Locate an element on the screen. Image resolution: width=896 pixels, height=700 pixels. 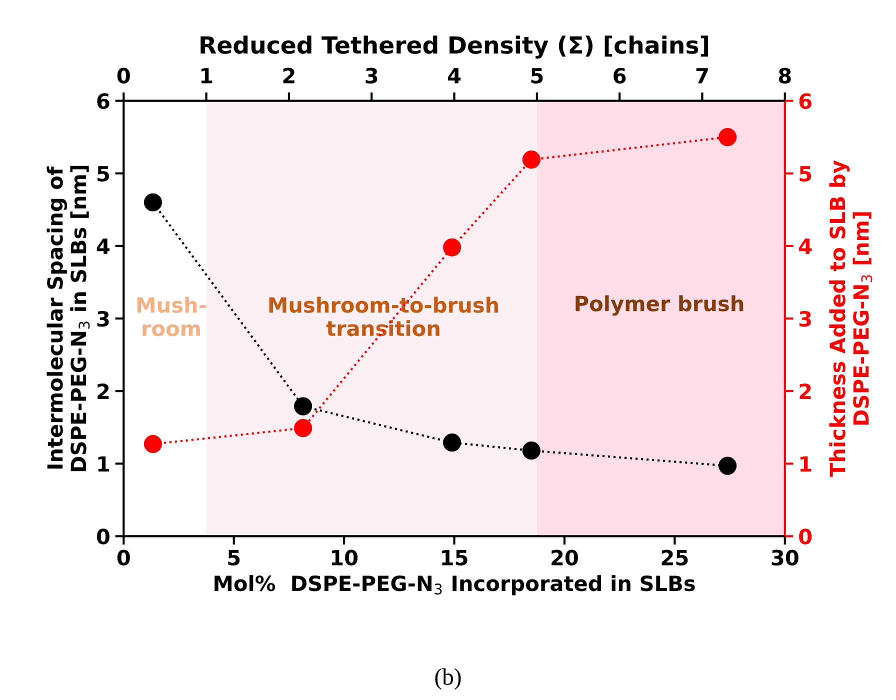
y-tick-label: 2 is located at coordinates (103, 391).